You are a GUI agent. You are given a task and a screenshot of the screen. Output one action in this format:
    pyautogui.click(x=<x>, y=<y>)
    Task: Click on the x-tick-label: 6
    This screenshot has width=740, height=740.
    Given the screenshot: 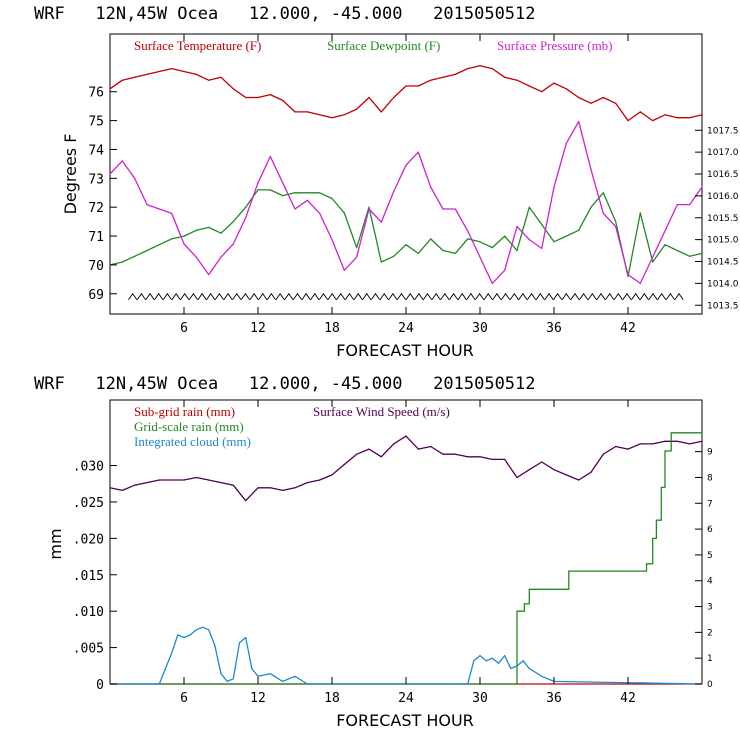 What is the action you would take?
    pyautogui.click(x=184, y=328)
    